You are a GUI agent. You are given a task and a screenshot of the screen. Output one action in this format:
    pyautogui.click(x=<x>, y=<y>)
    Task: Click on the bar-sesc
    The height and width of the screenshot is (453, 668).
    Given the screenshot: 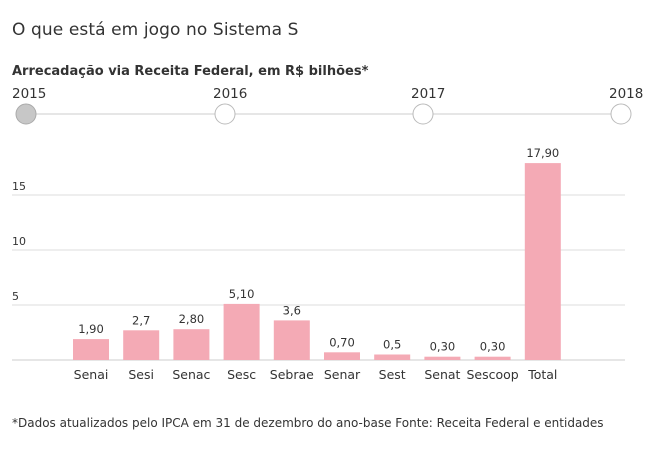 What is the action you would take?
    pyautogui.click(x=241, y=331)
    